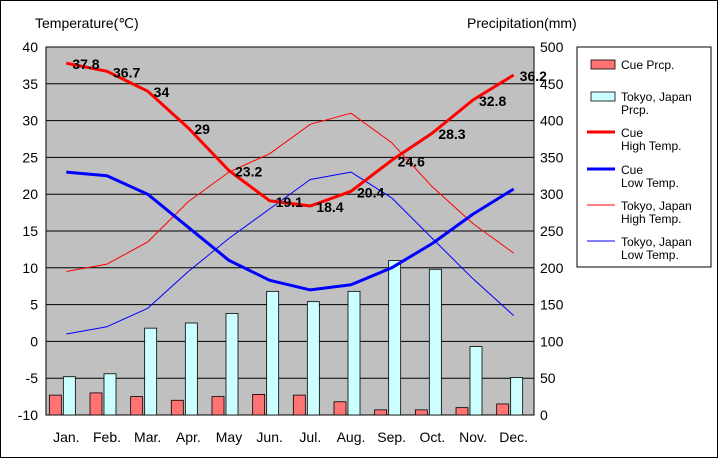 Image resolution: width=720 pixels, height=462 pixels. Describe the element at coordinates (647, 65) in the screenshot. I see `legend-label: Cue Prcp.` at that location.